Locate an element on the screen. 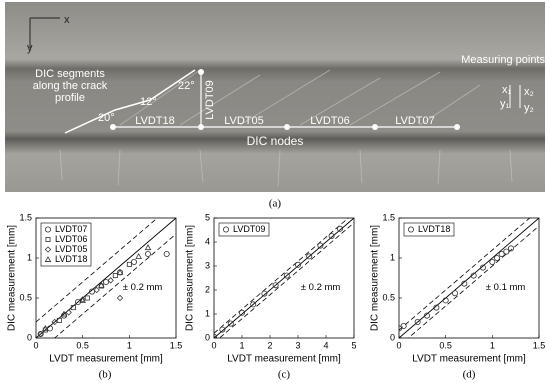  legend-label: LVDT06 is located at coordinates (71, 239).